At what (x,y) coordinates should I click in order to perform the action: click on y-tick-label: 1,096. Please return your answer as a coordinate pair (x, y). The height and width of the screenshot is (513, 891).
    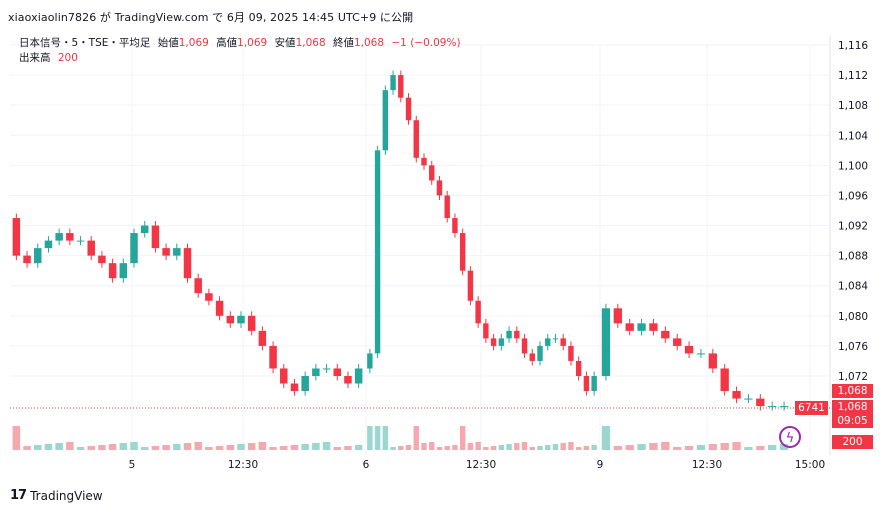
    Looking at the image, I should click on (853, 196).